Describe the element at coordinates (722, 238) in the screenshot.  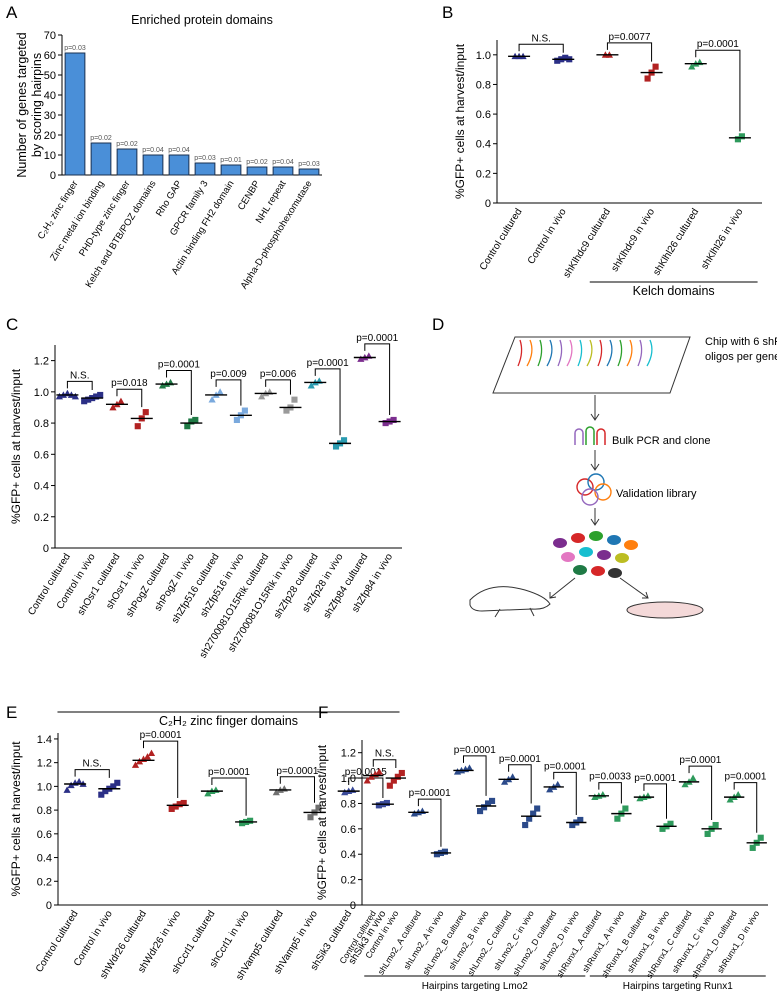
I see `x-tick-label: shKlhl26 in vivo` at that location.